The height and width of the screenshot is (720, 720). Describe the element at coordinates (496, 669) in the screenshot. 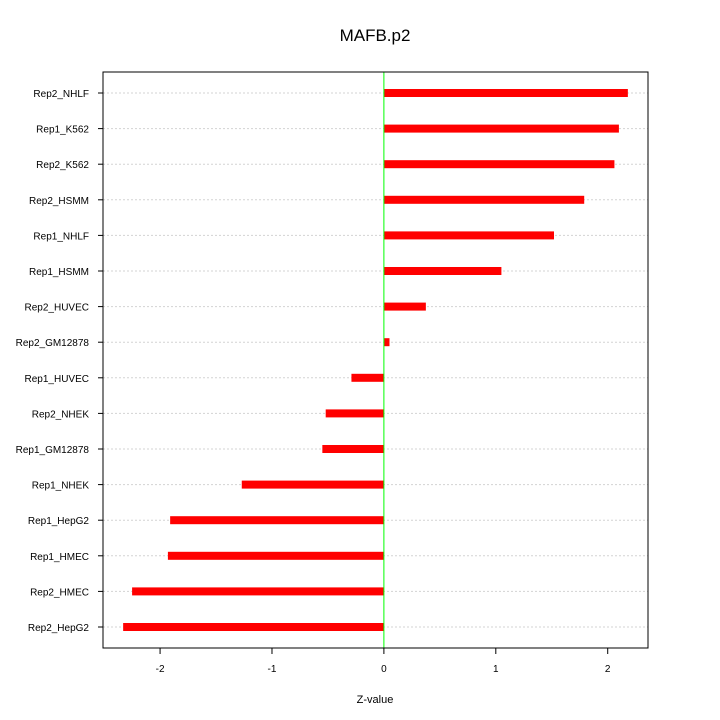

I see `x-tick-label: 1` at that location.